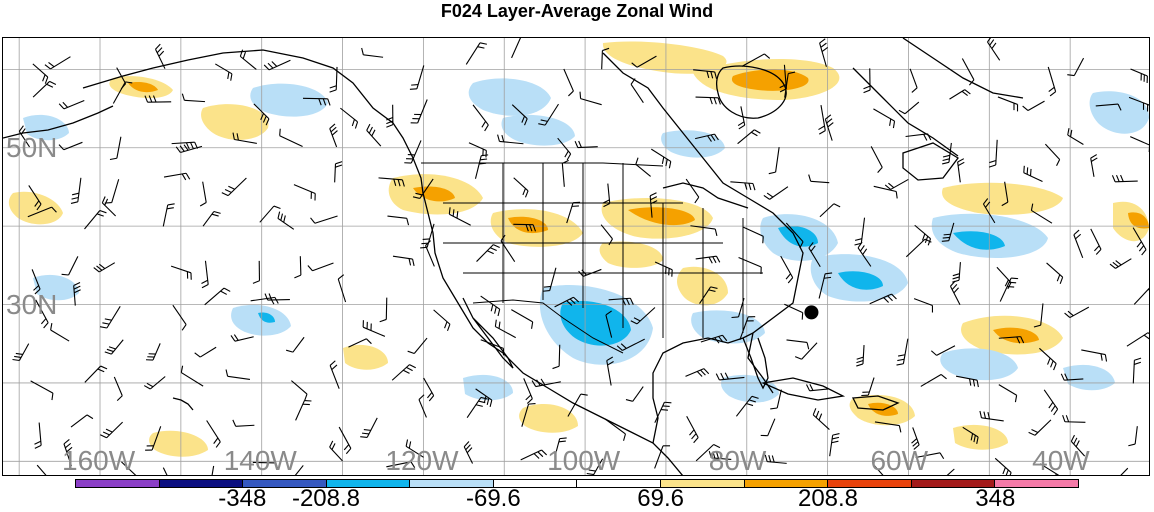 This screenshot has width=1154, height=512. What do you see at coordinates (963, 68) in the screenshot?
I see `greenland-edge` at bounding box center [963, 68].